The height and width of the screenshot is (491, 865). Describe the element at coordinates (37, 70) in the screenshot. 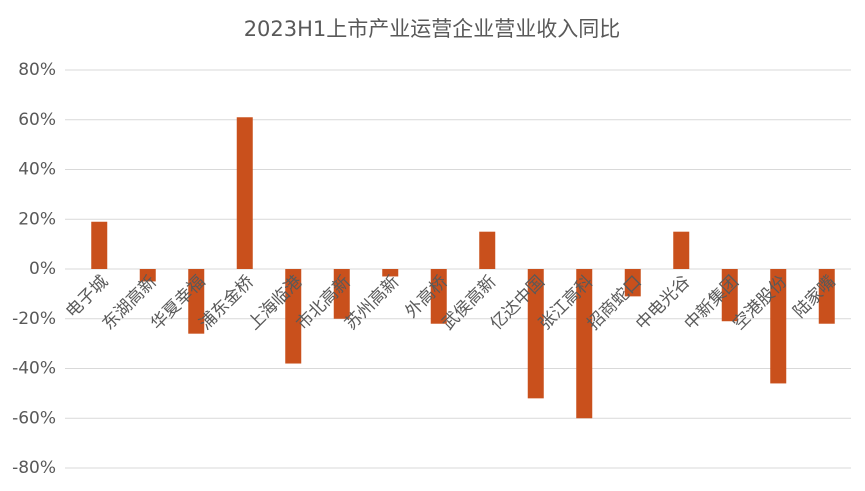

I see `y-tick-label: 80%` at that location.